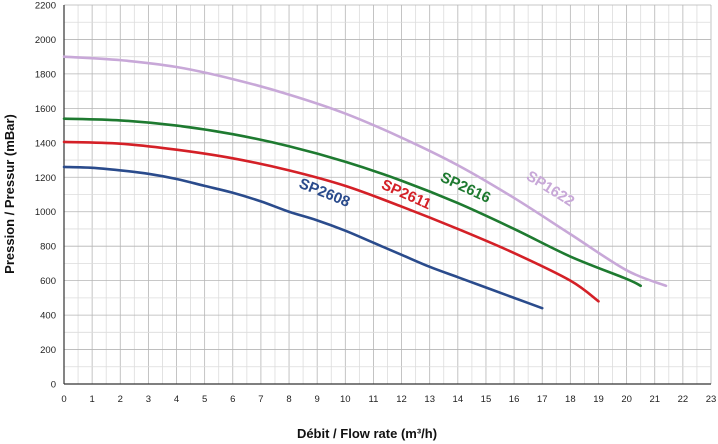 This screenshot has width=718, height=444. What do you see at coordinates (401, 399) in the screenshot?
I see `x-tick-label: 12` at bounding box center [401, 399].